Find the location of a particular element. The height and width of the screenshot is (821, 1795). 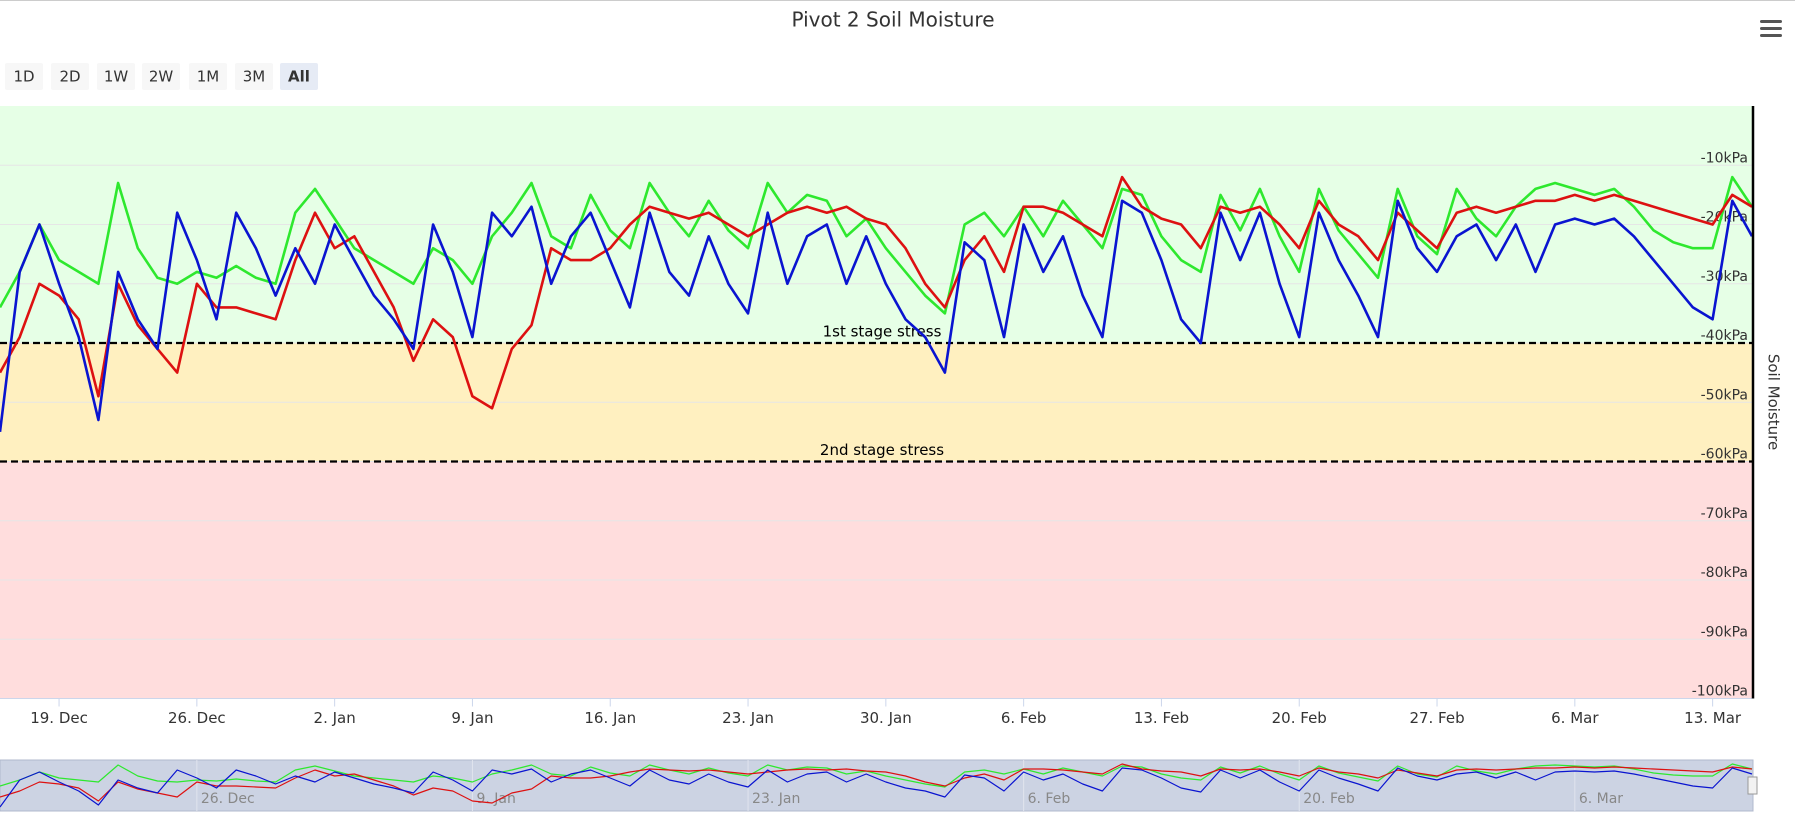

range-button: 1D is located at coordinates (24, 76).